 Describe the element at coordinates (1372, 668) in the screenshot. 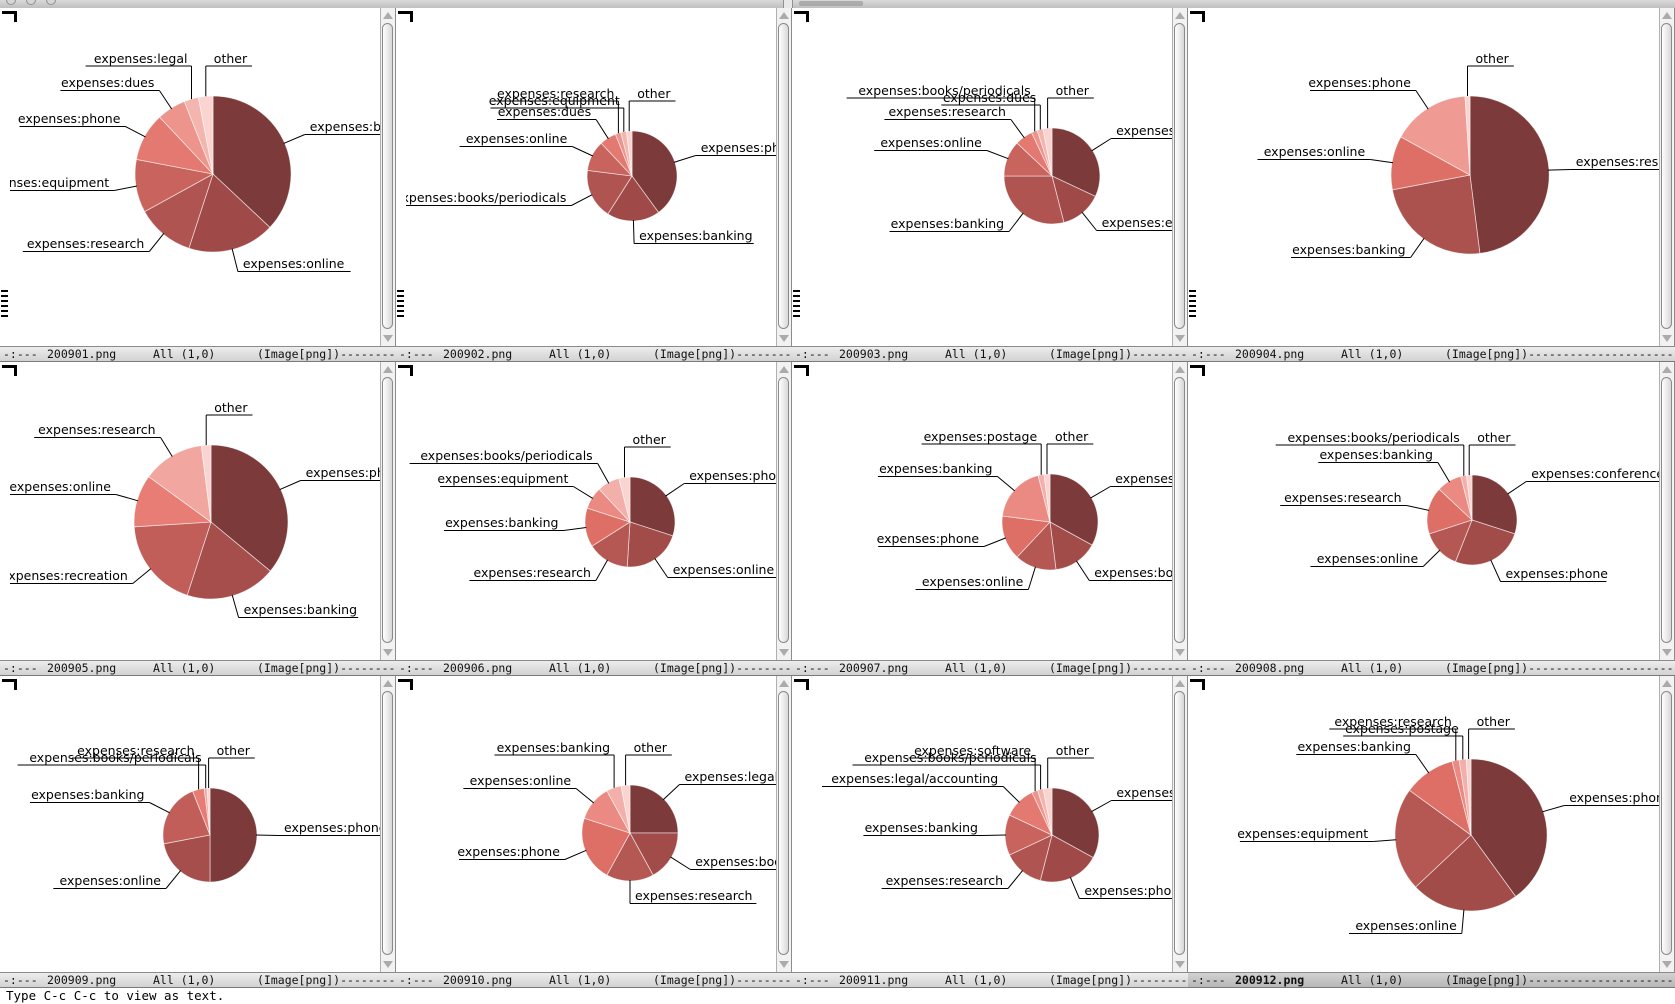

I see `modeline-position: All (1,0)` at that location.